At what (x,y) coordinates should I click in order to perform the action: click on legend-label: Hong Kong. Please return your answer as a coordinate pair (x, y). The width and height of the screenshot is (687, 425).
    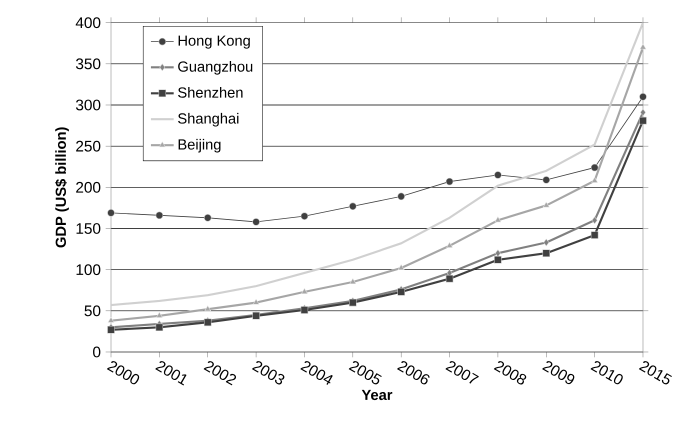
    Looking at the image, I should click on (214, 42).